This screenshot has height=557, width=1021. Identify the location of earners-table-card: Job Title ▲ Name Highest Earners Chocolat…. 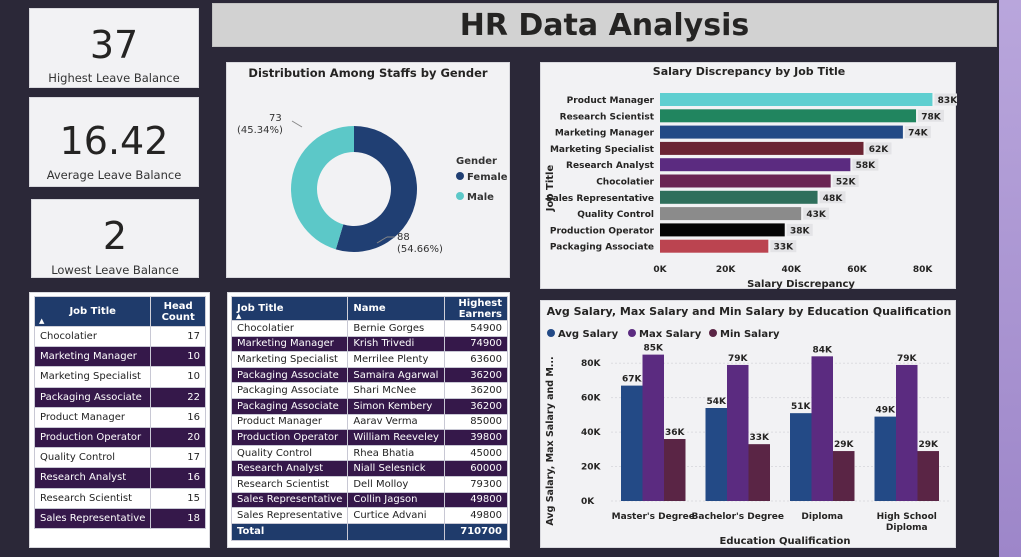
(368, 420).